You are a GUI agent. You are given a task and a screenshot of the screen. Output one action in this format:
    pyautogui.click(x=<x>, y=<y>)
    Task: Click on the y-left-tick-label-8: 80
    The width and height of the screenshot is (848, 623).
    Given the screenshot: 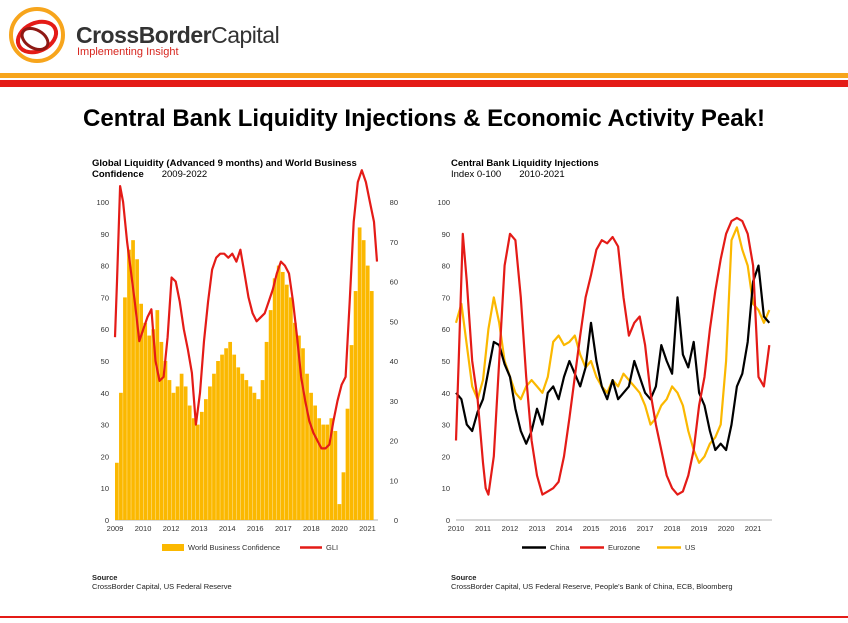 What is the action you would take?
    pyautogui.click(x=105, y=266)
    